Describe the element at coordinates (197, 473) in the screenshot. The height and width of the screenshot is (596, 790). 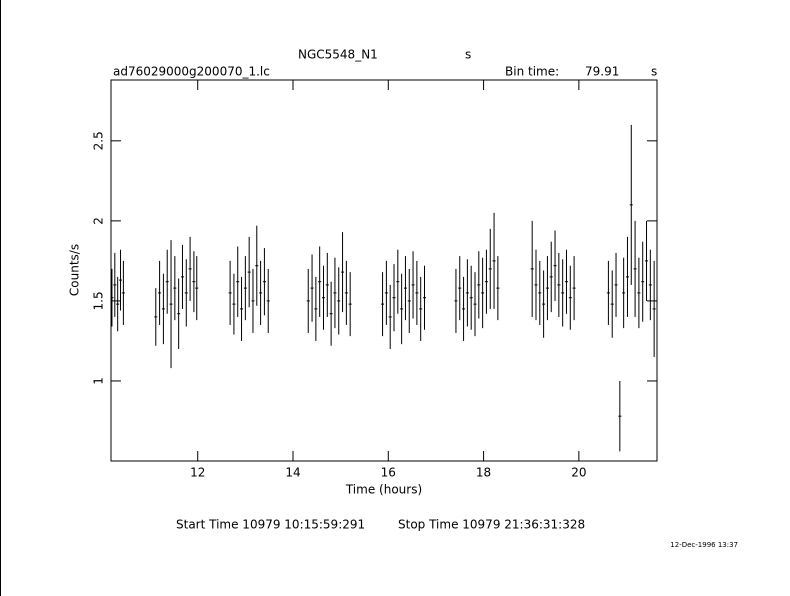
I see `x-tick-label: 12` at that location.